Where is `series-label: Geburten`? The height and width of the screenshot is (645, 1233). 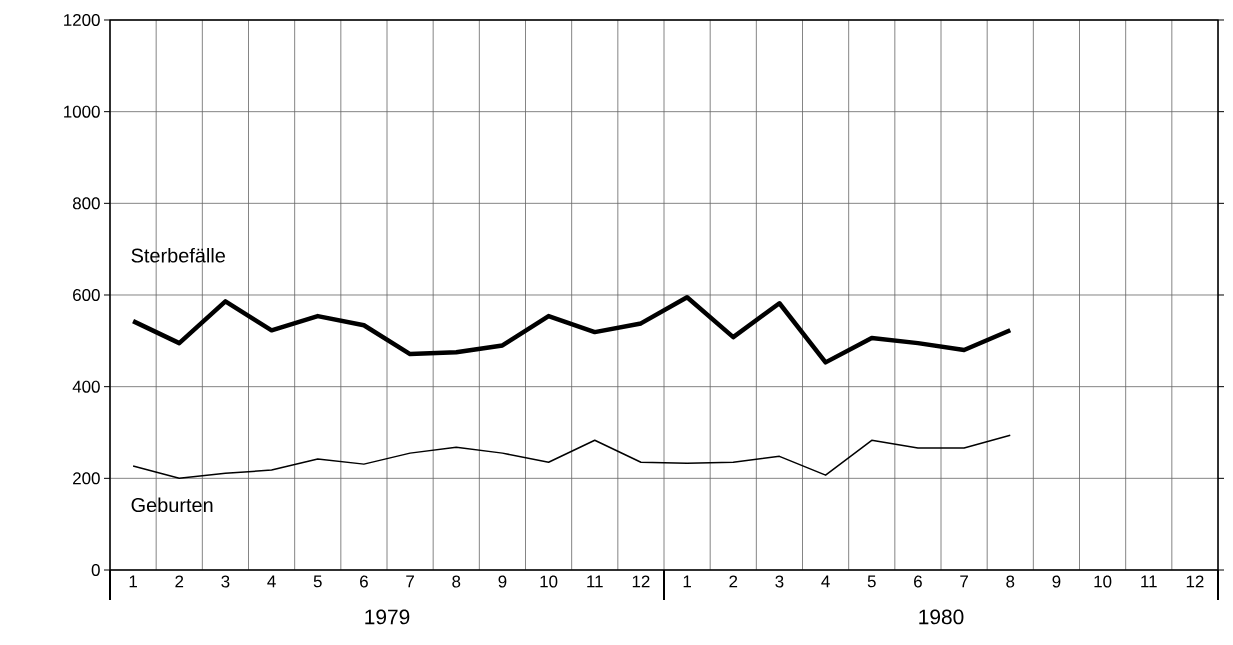 series-label: Geburten is located at coordinates (172, 505).